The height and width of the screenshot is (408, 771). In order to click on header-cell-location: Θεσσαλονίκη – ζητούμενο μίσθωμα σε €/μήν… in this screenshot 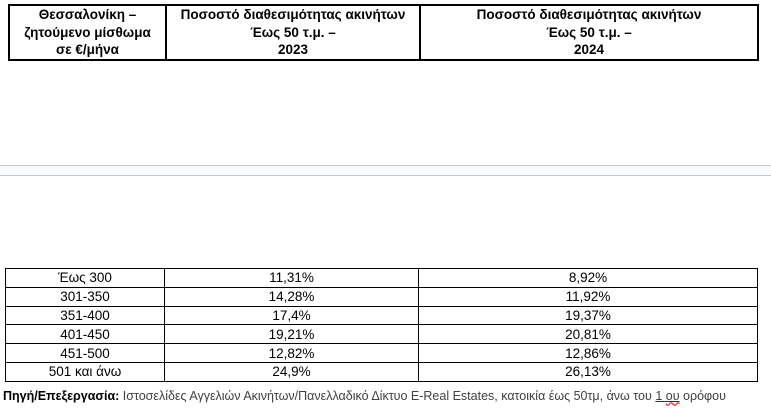, I will do `click(87, 32)`.